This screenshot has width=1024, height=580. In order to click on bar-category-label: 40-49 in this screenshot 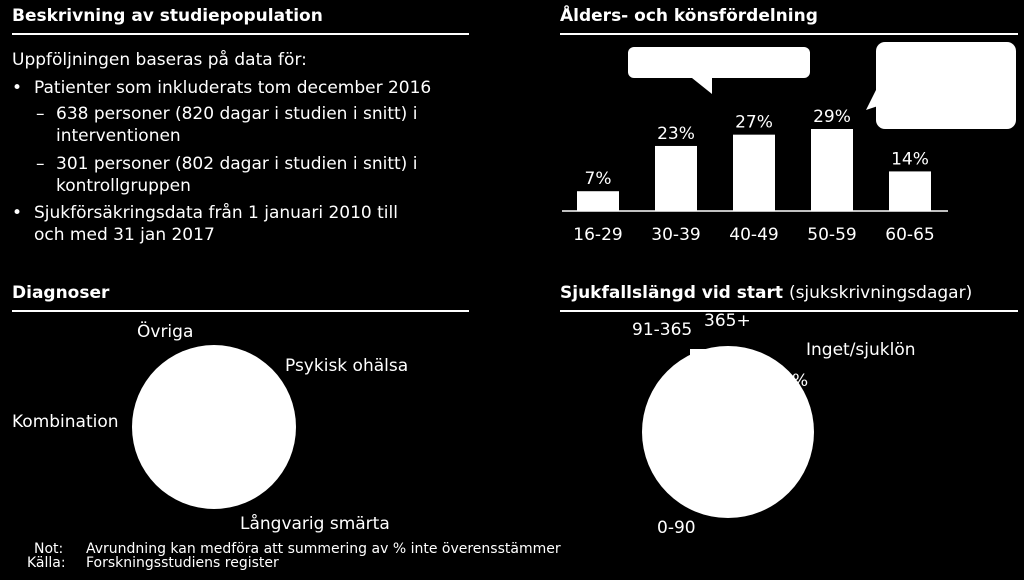, I will do `click(753, 235)`.